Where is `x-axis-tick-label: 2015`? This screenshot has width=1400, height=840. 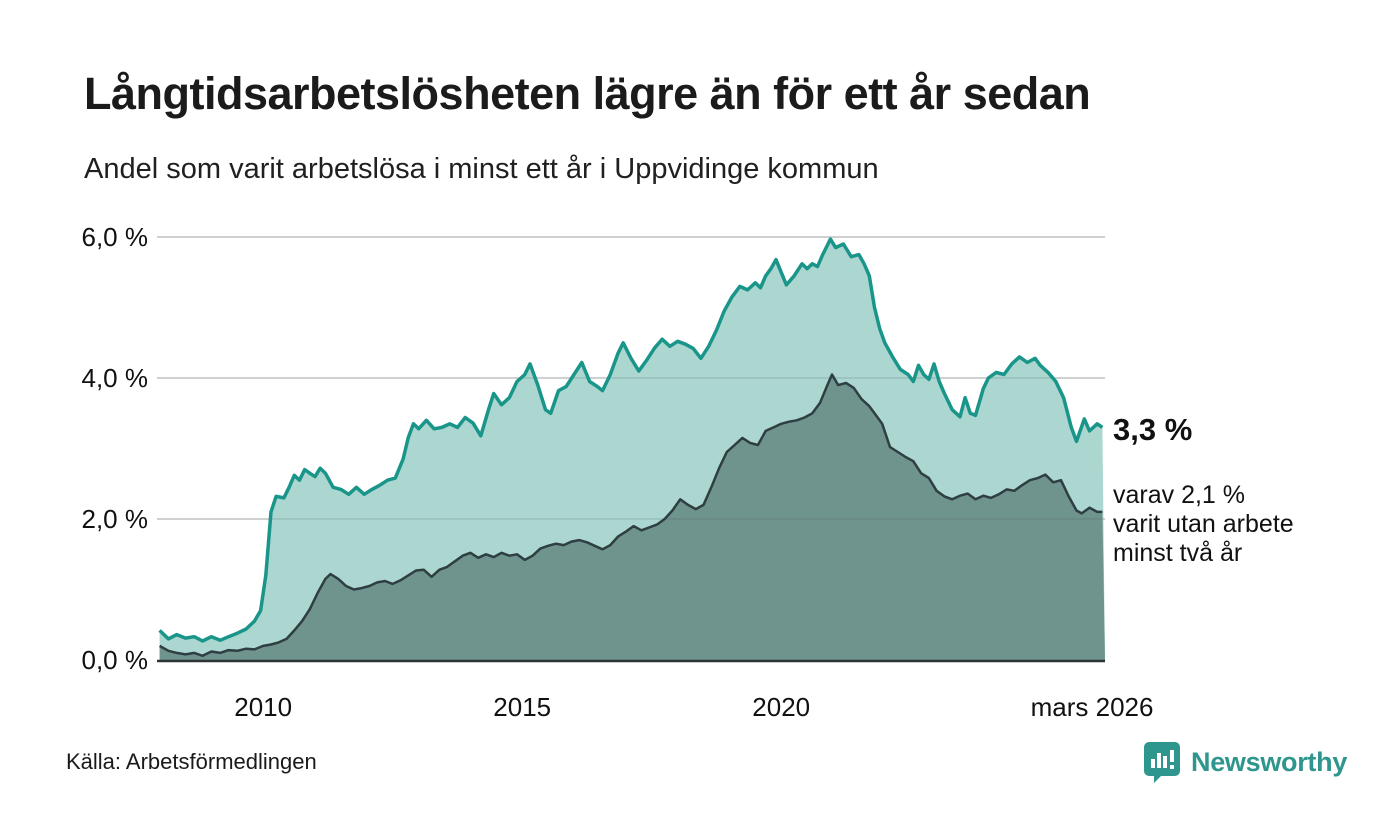 x-axis-tick-label: 2015 is located at coordinates (522, 707).